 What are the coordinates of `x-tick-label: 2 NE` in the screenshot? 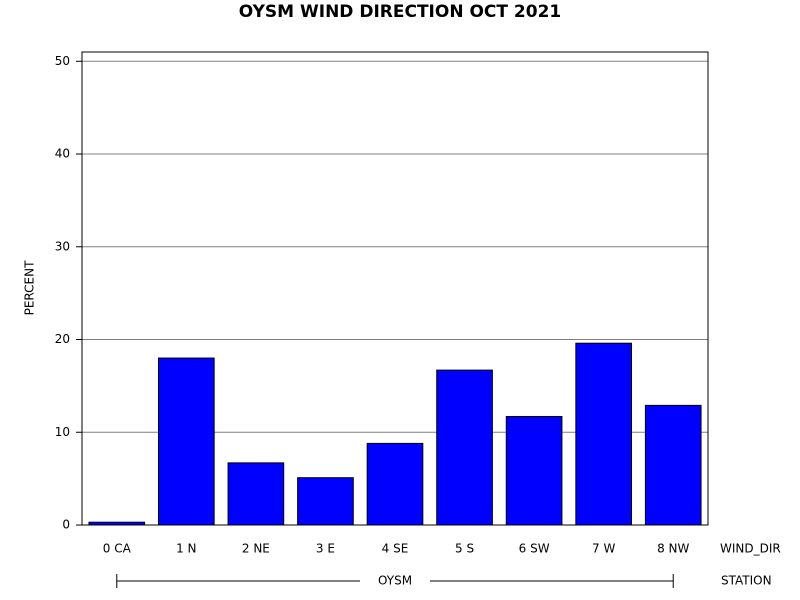 It's located at (256, 549).